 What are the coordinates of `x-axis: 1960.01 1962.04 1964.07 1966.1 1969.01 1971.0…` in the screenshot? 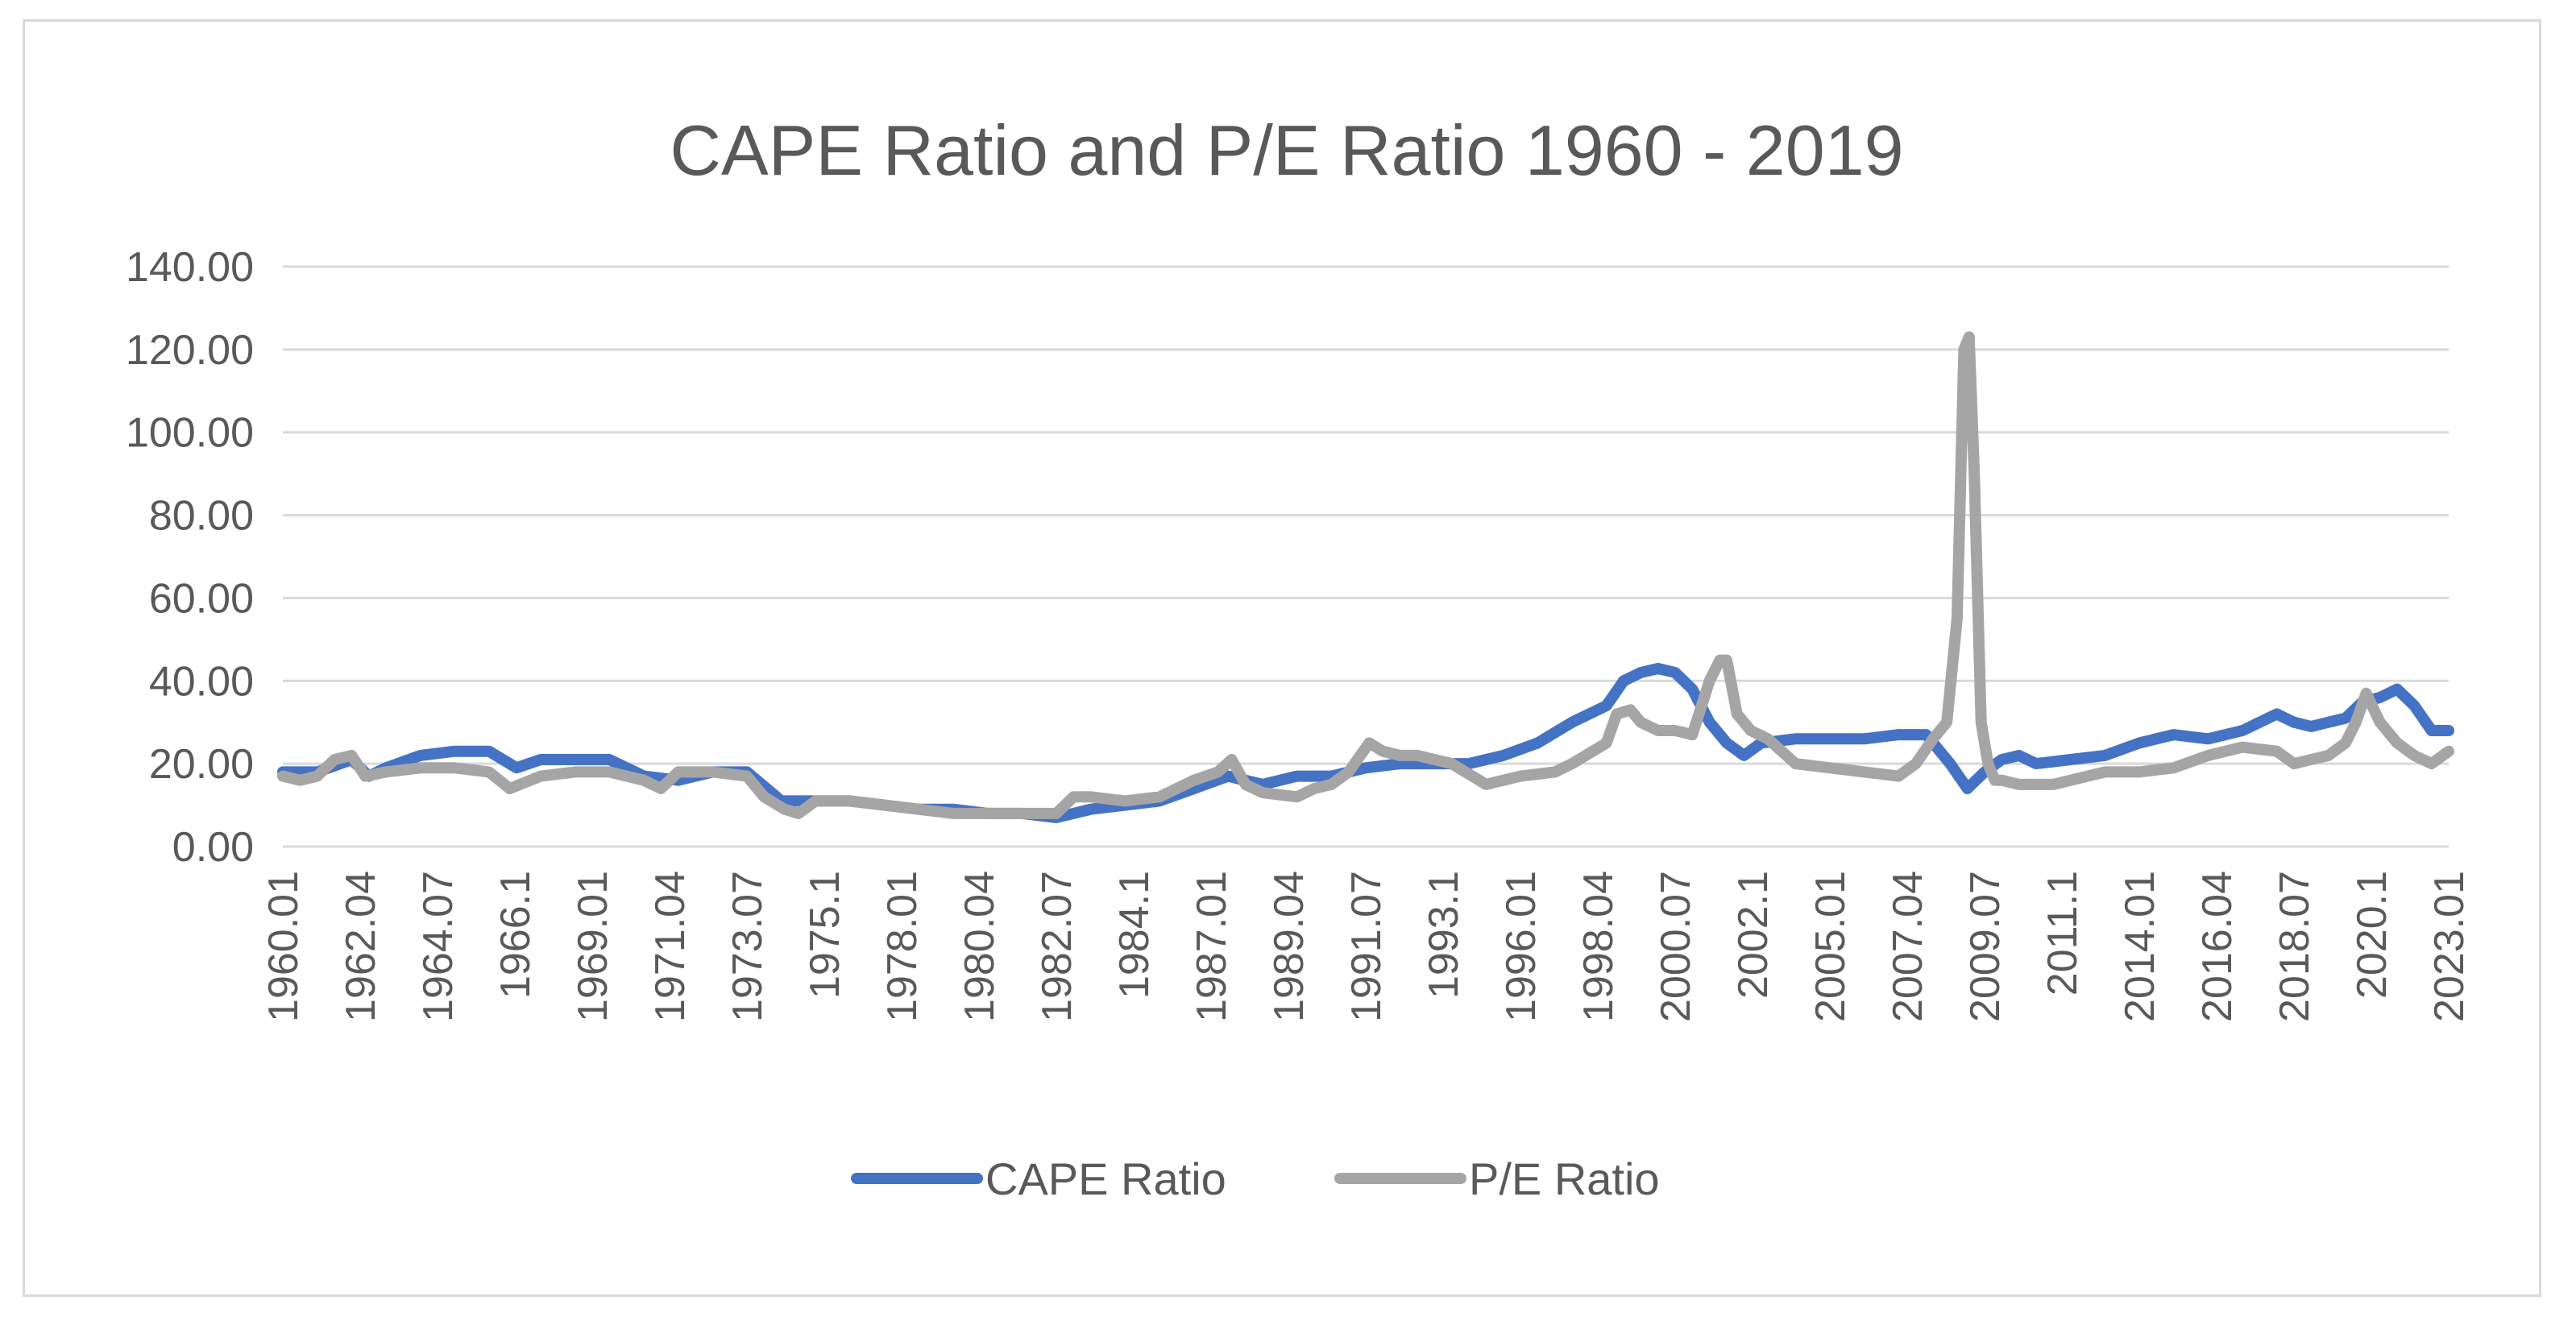 It's located at (1366, 947).